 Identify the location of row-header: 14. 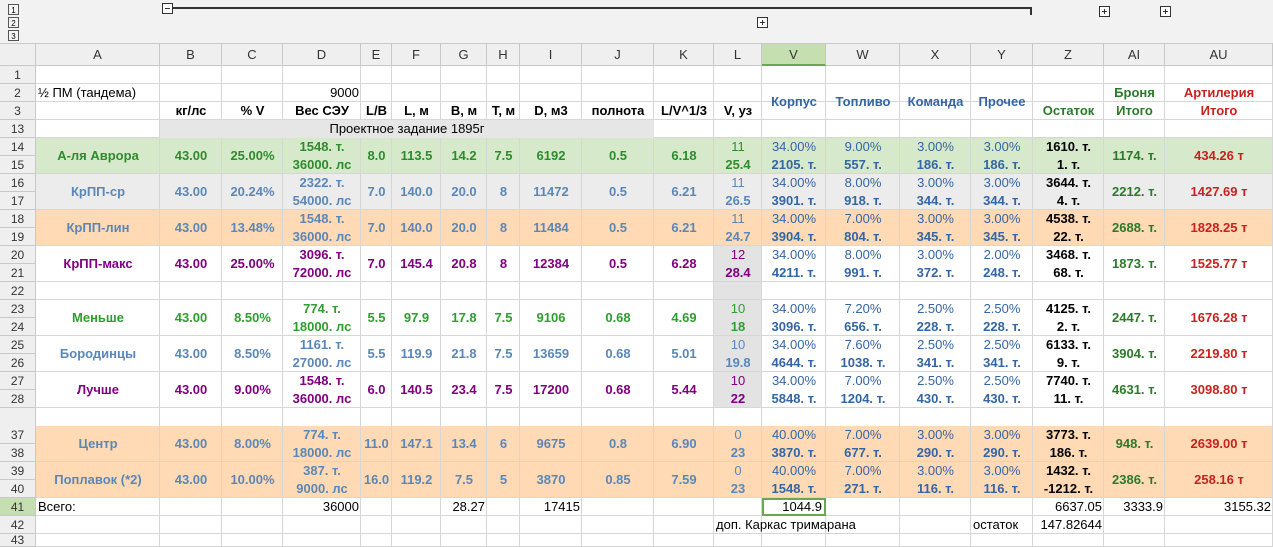
(18, 147).